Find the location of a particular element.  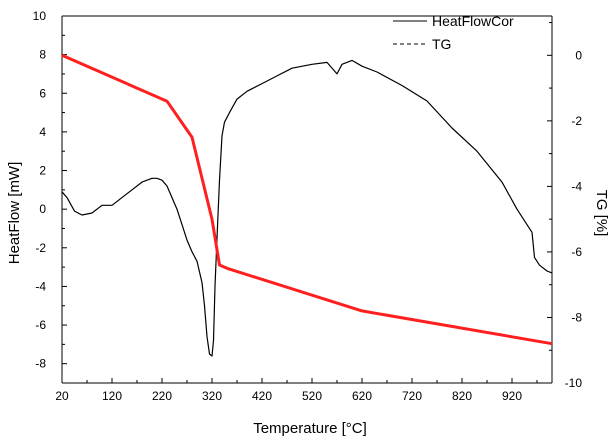

y-left-tick-label: 2 is located at coordinates (42, 171).